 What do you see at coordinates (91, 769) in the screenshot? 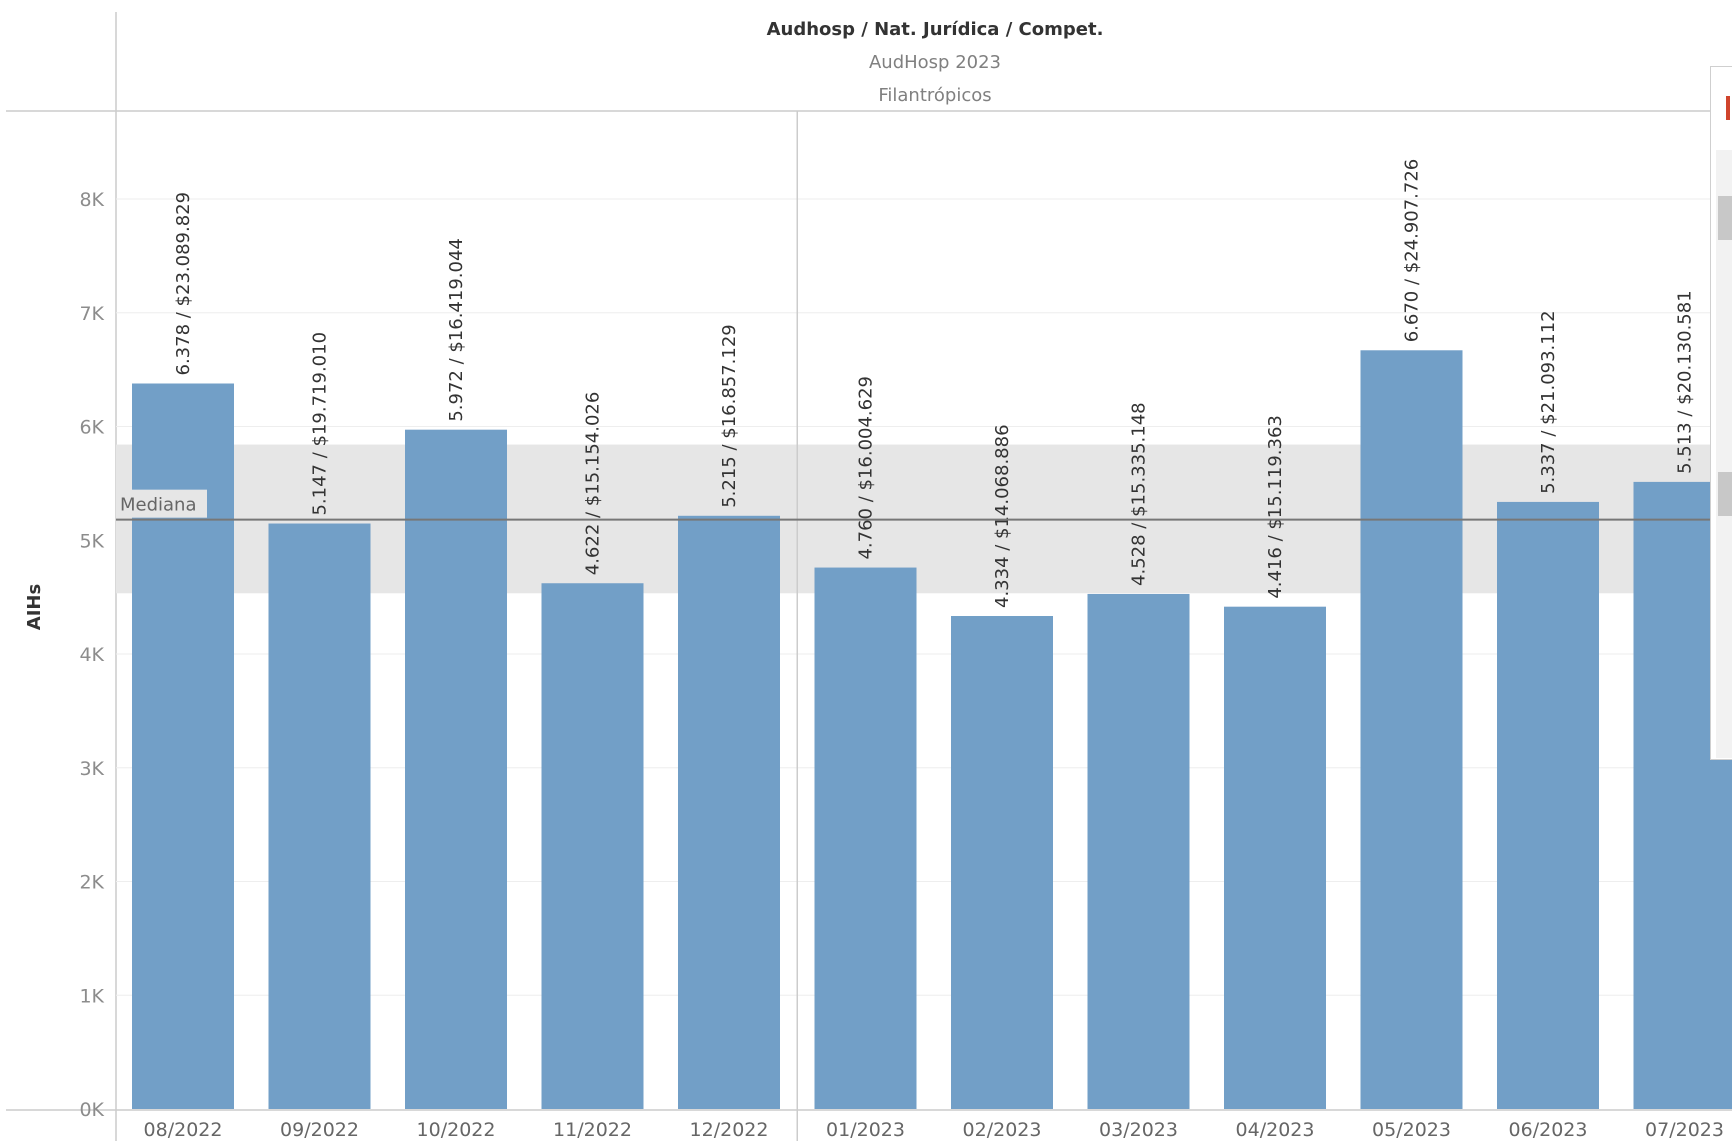
I see `y-tick-label: 3K` at bounding box center [91, 769].